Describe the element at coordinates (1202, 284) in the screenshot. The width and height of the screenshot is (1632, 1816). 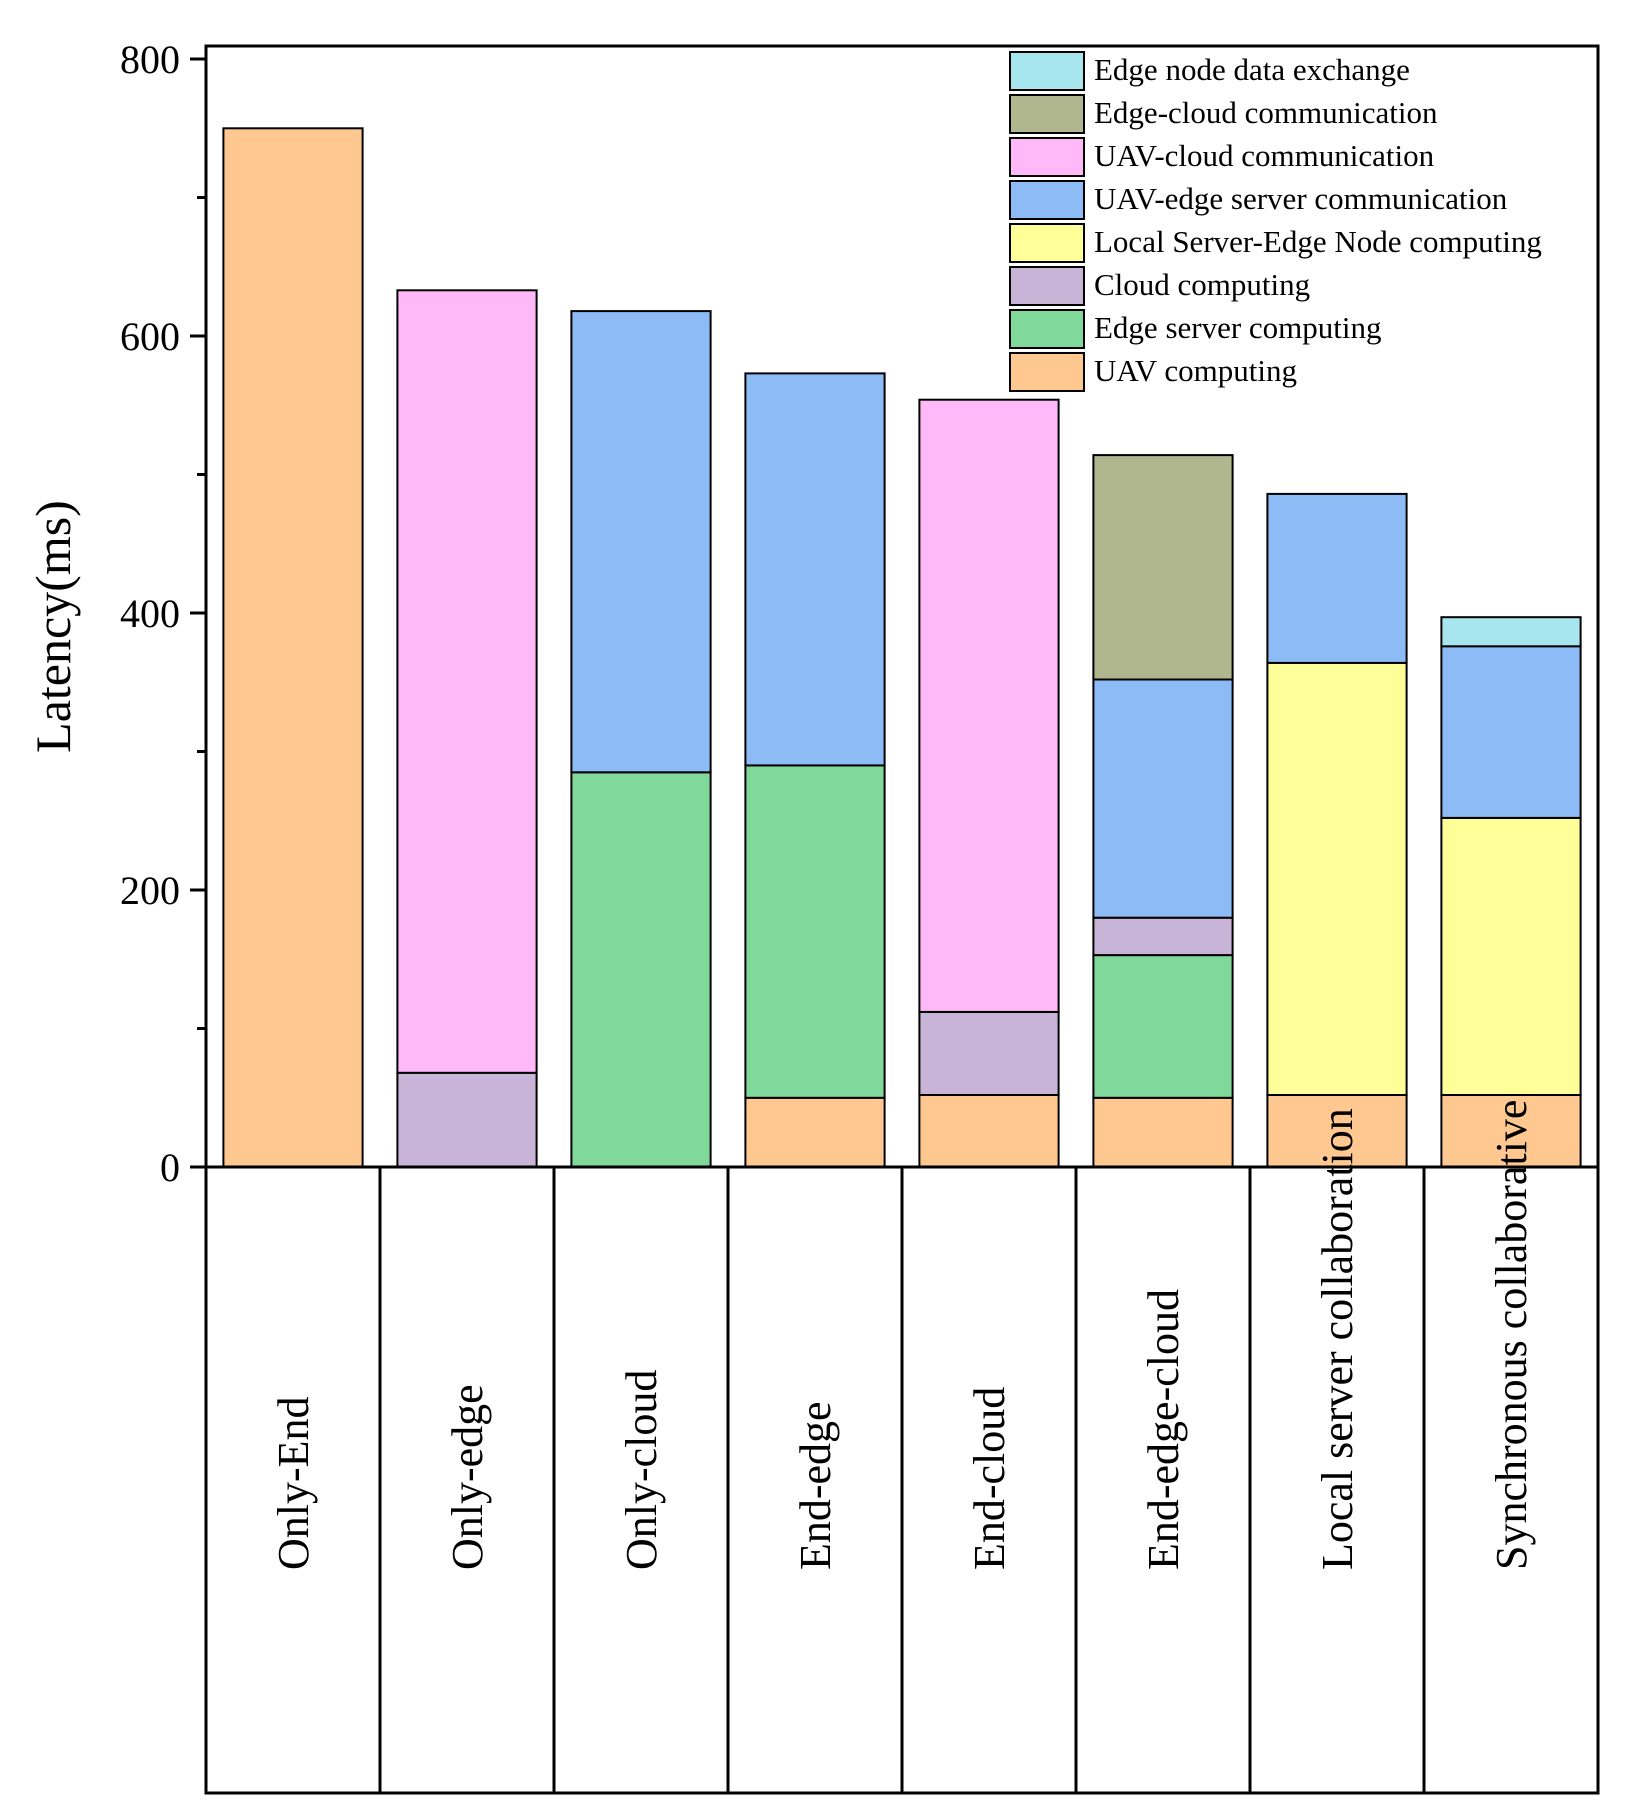
I see `legend-label: Cloud computing` at that location.